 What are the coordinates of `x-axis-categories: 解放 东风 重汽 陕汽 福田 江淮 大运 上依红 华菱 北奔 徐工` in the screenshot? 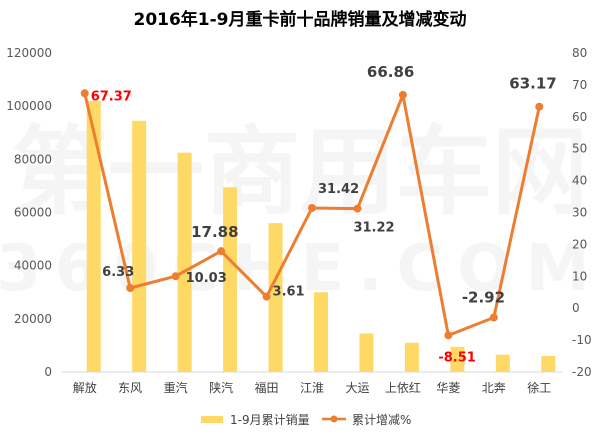 It's located at (312, 387).